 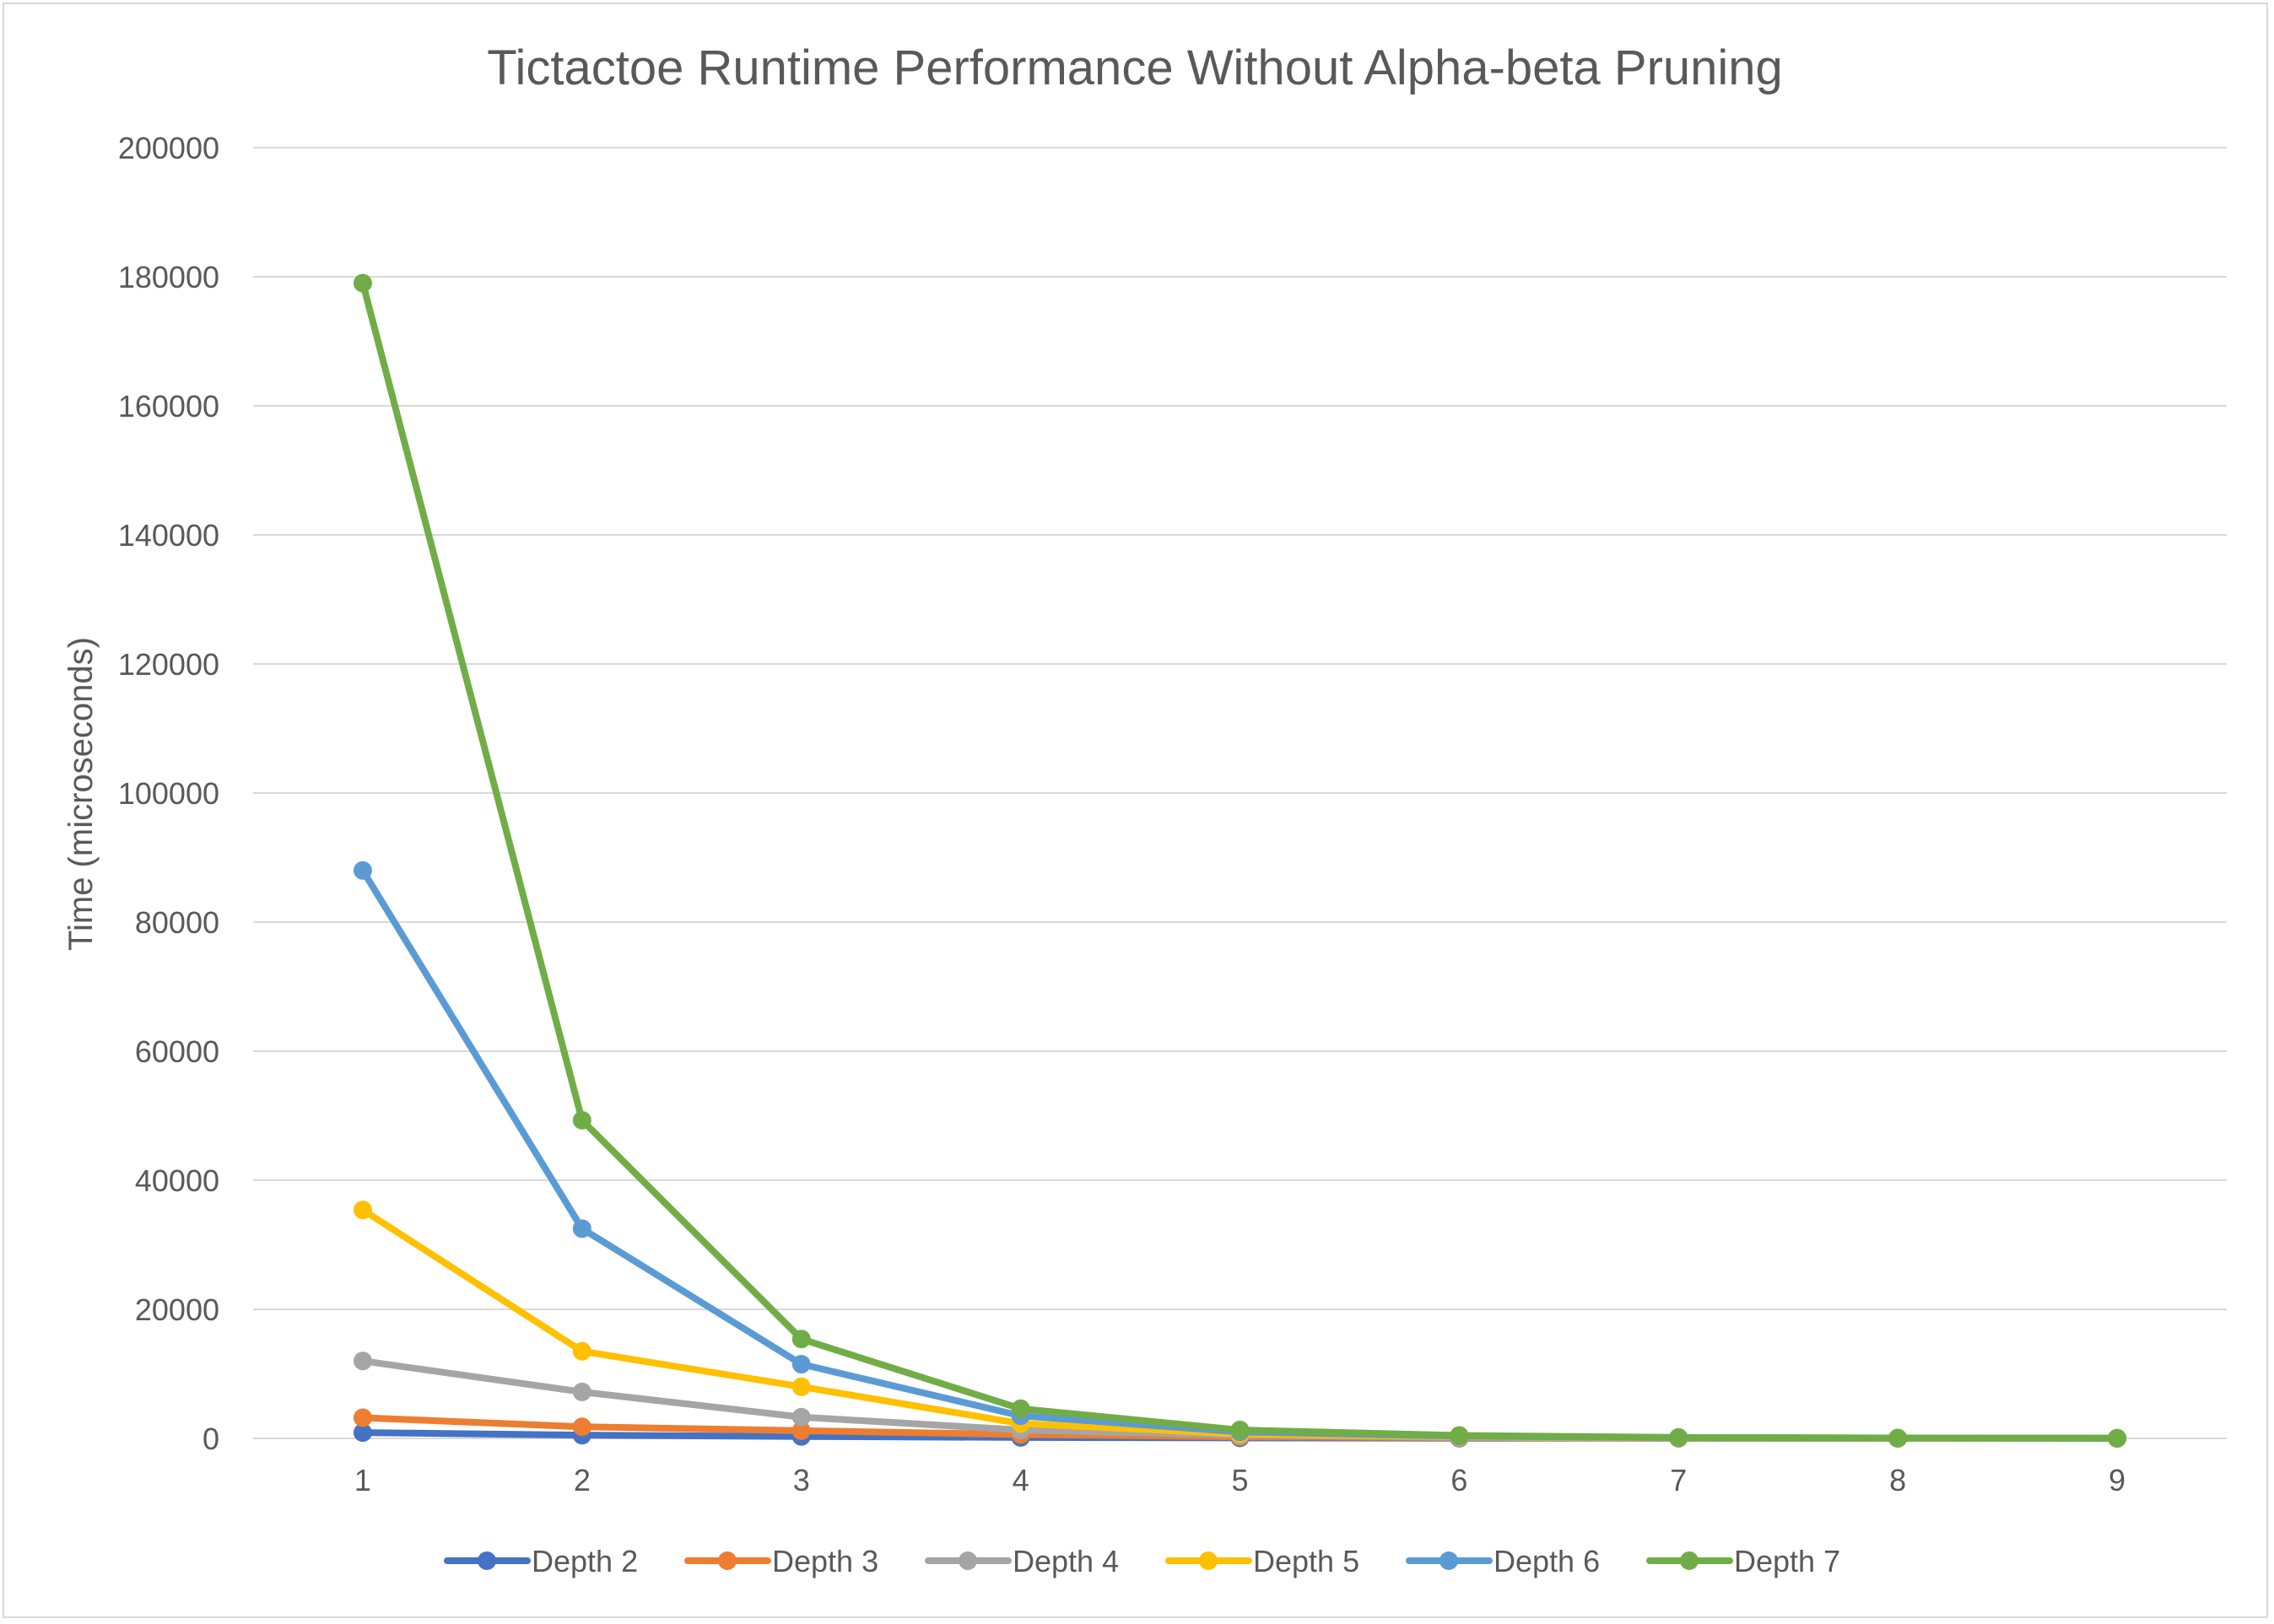 I want to click on y-tick-label: 140000, so click(x=168, y=535).